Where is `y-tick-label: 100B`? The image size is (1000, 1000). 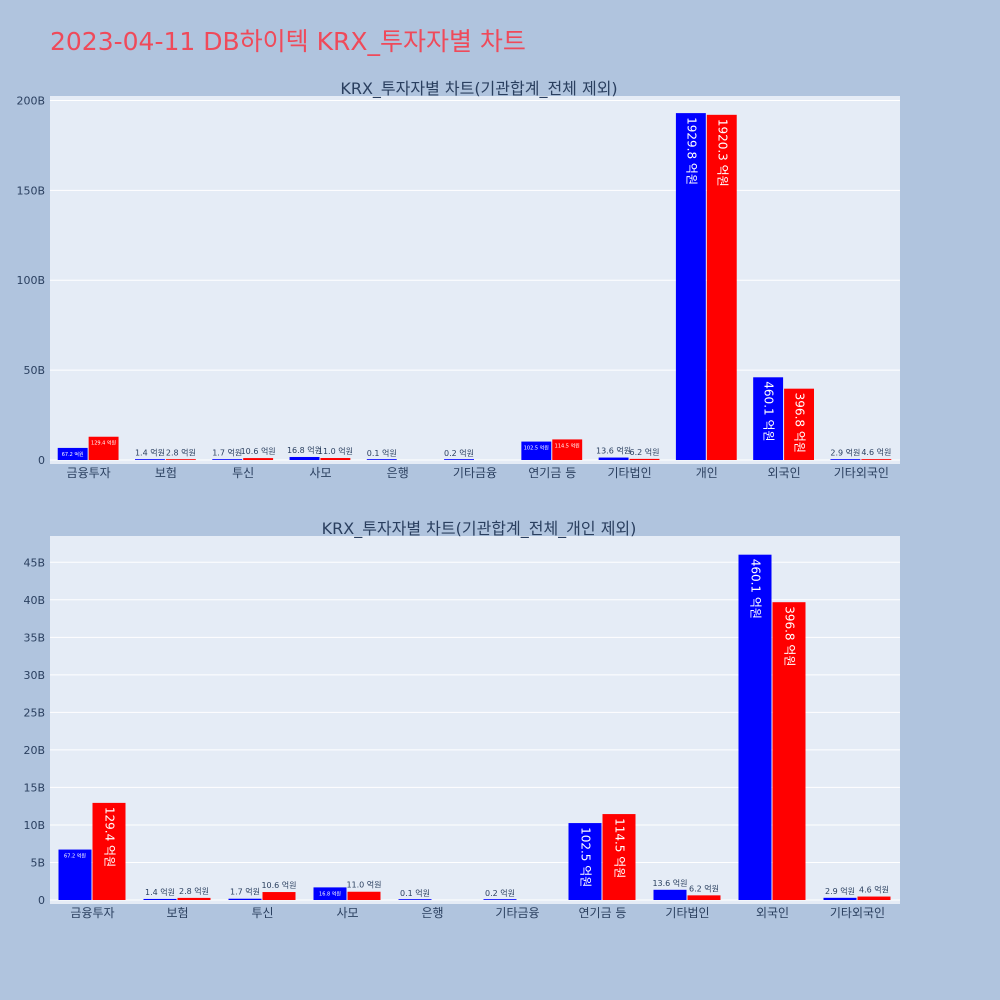 y-tick-label: 100B is located at coordinates (30, 280).